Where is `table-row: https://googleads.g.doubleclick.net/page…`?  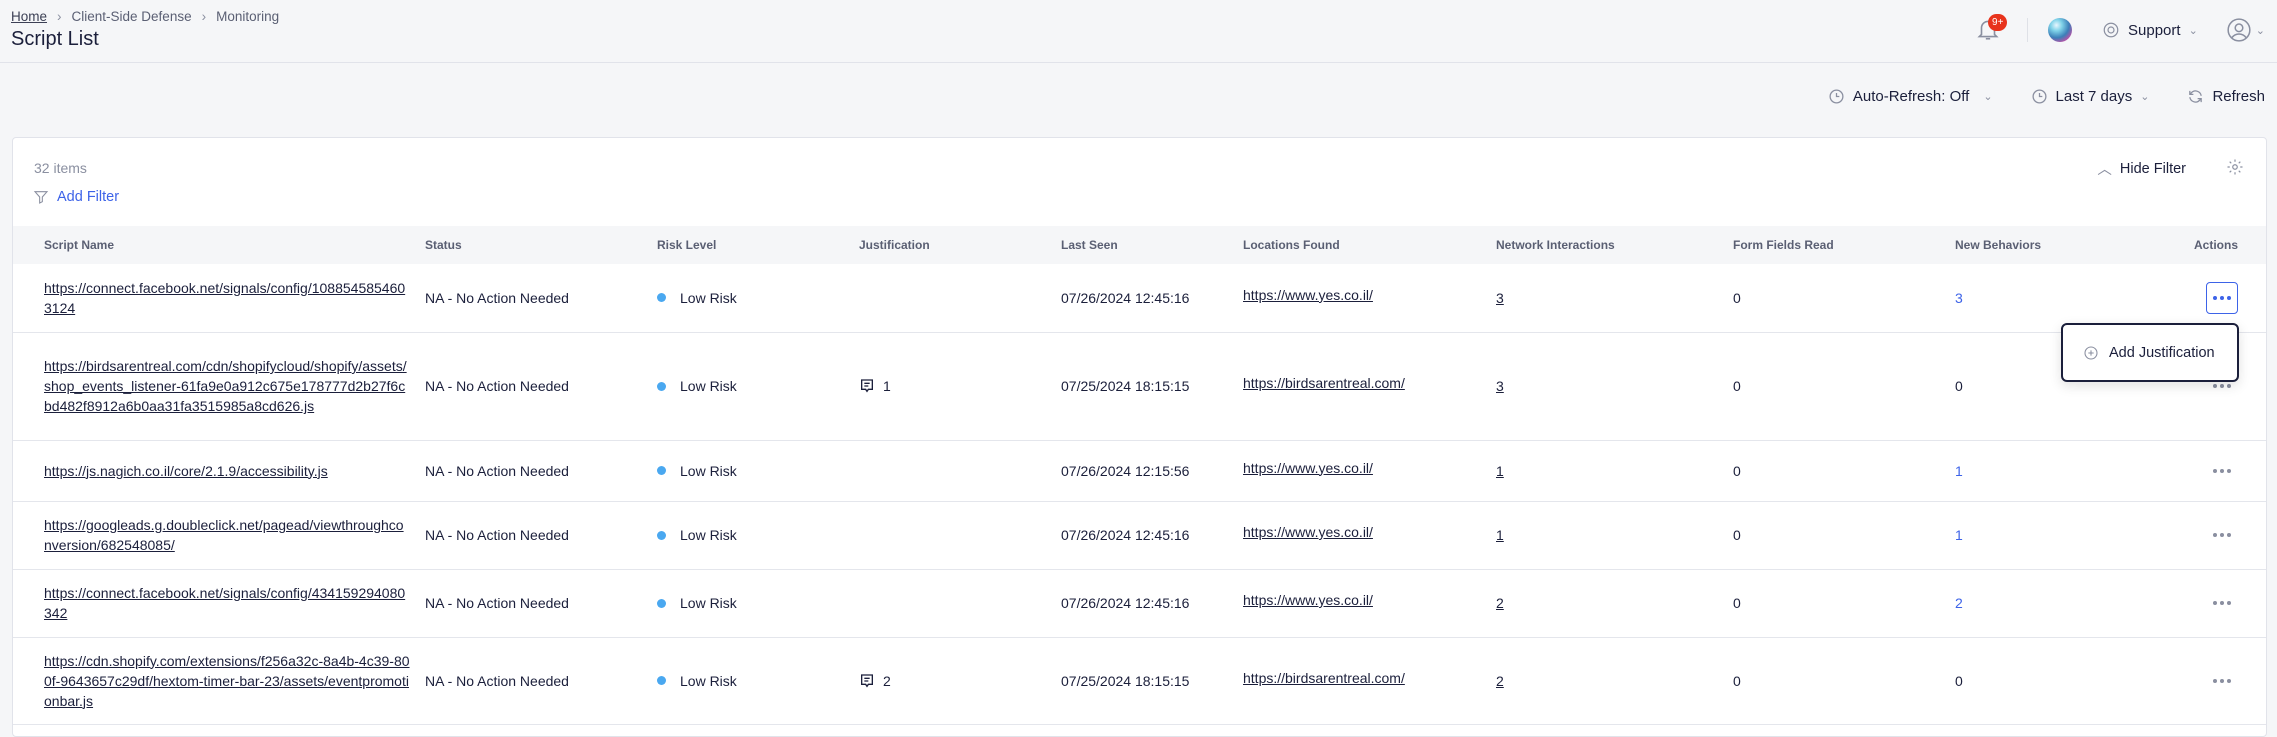
table-row: https://googleads.g.doubleclick.net/page… is located at coordinates (1139, 535).